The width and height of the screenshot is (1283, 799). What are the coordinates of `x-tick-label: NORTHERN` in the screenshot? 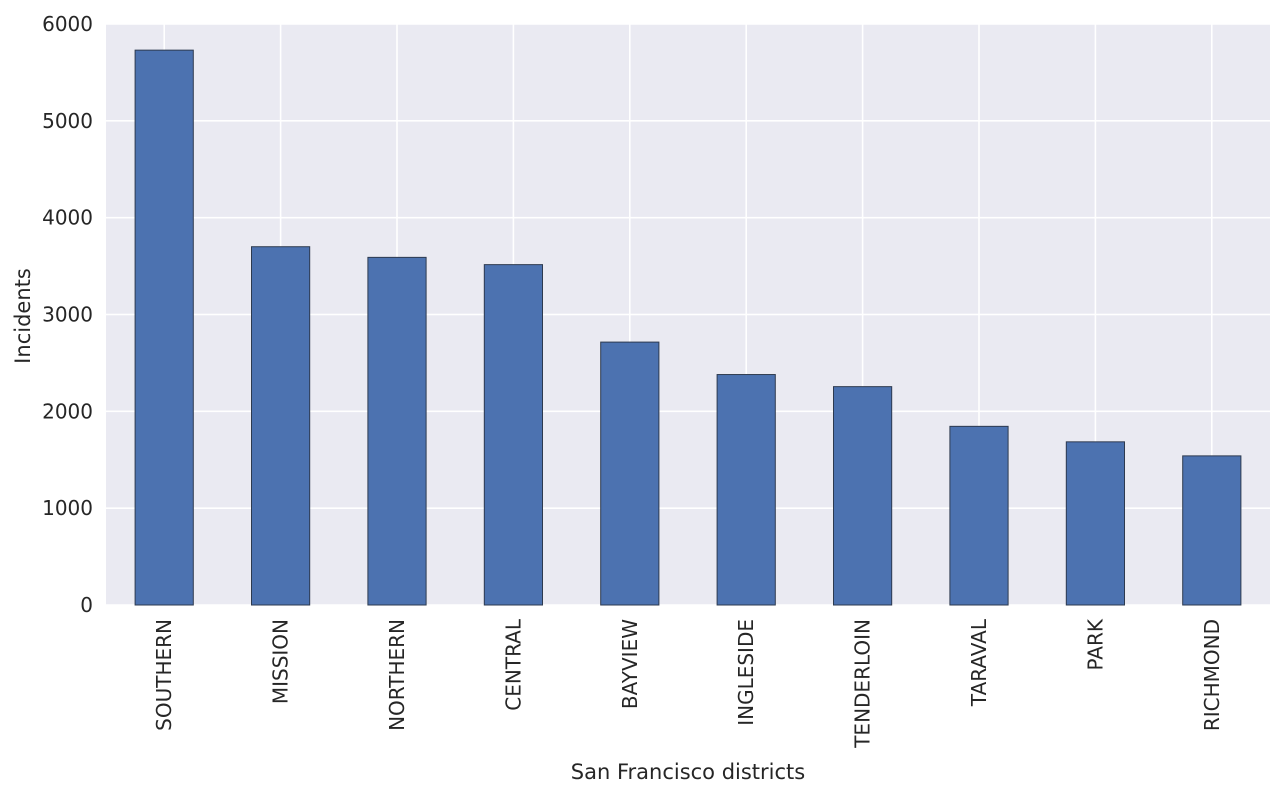 It's located at (397, 675).